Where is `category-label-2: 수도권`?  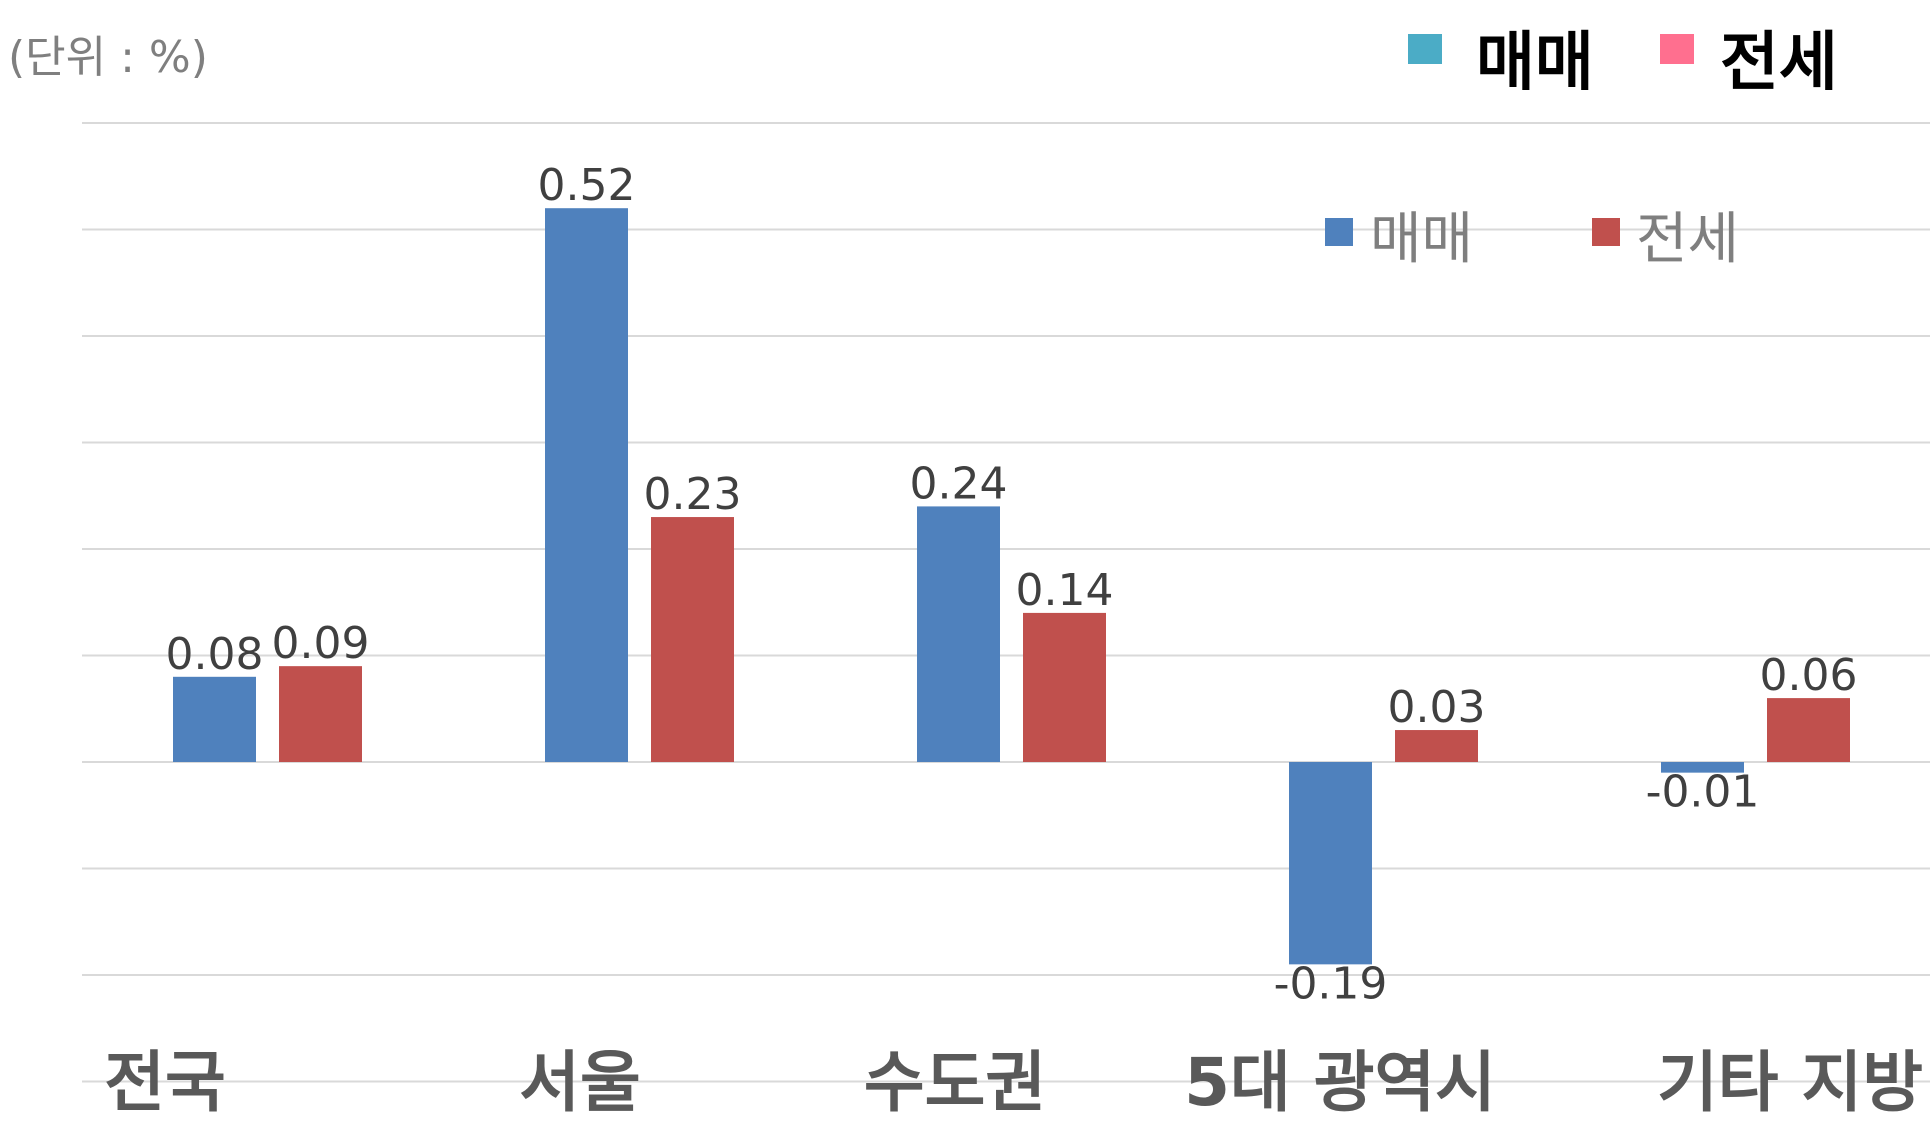
category-label-2: 수도권 is located at coordinates (955, 1082).